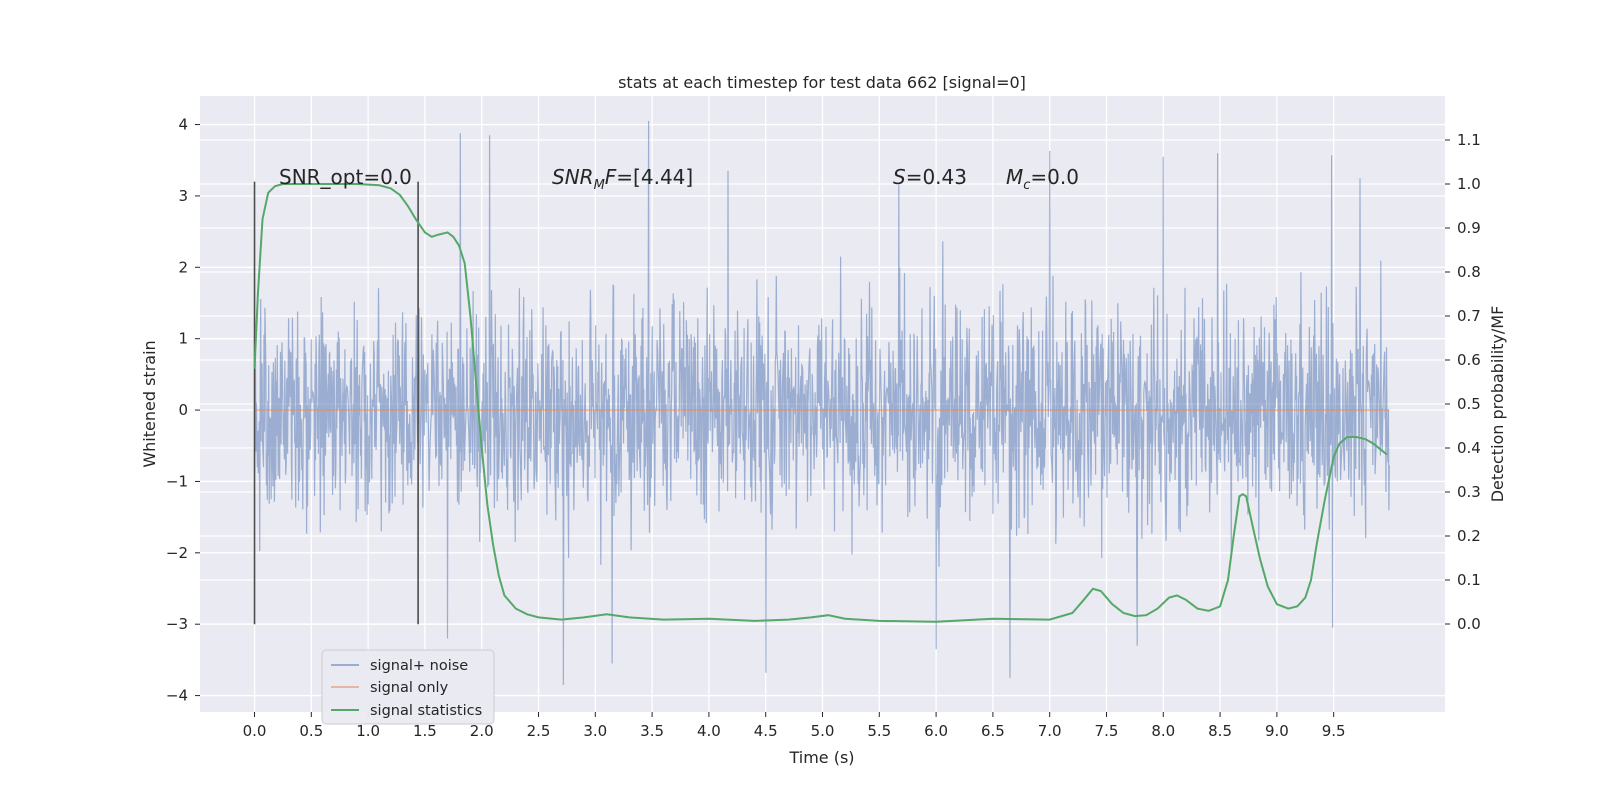  Describe the element at coordinates (1220, 731) in the screenshot. I see `x-tick-label-17: 8.5` at that location.